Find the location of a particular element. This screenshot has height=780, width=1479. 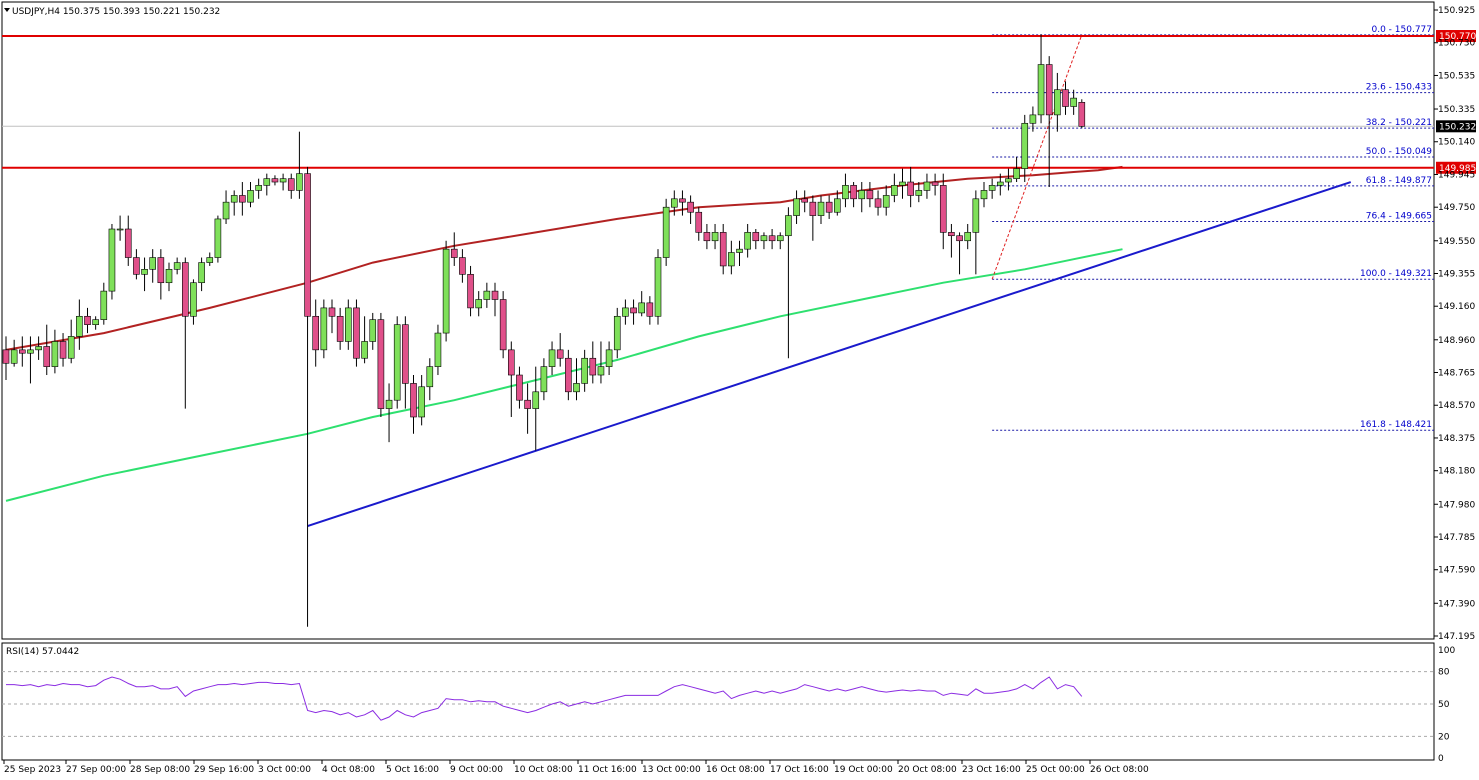

time-tick-label: 26 Oct 08:00 is located at coordinates (1119, 770).